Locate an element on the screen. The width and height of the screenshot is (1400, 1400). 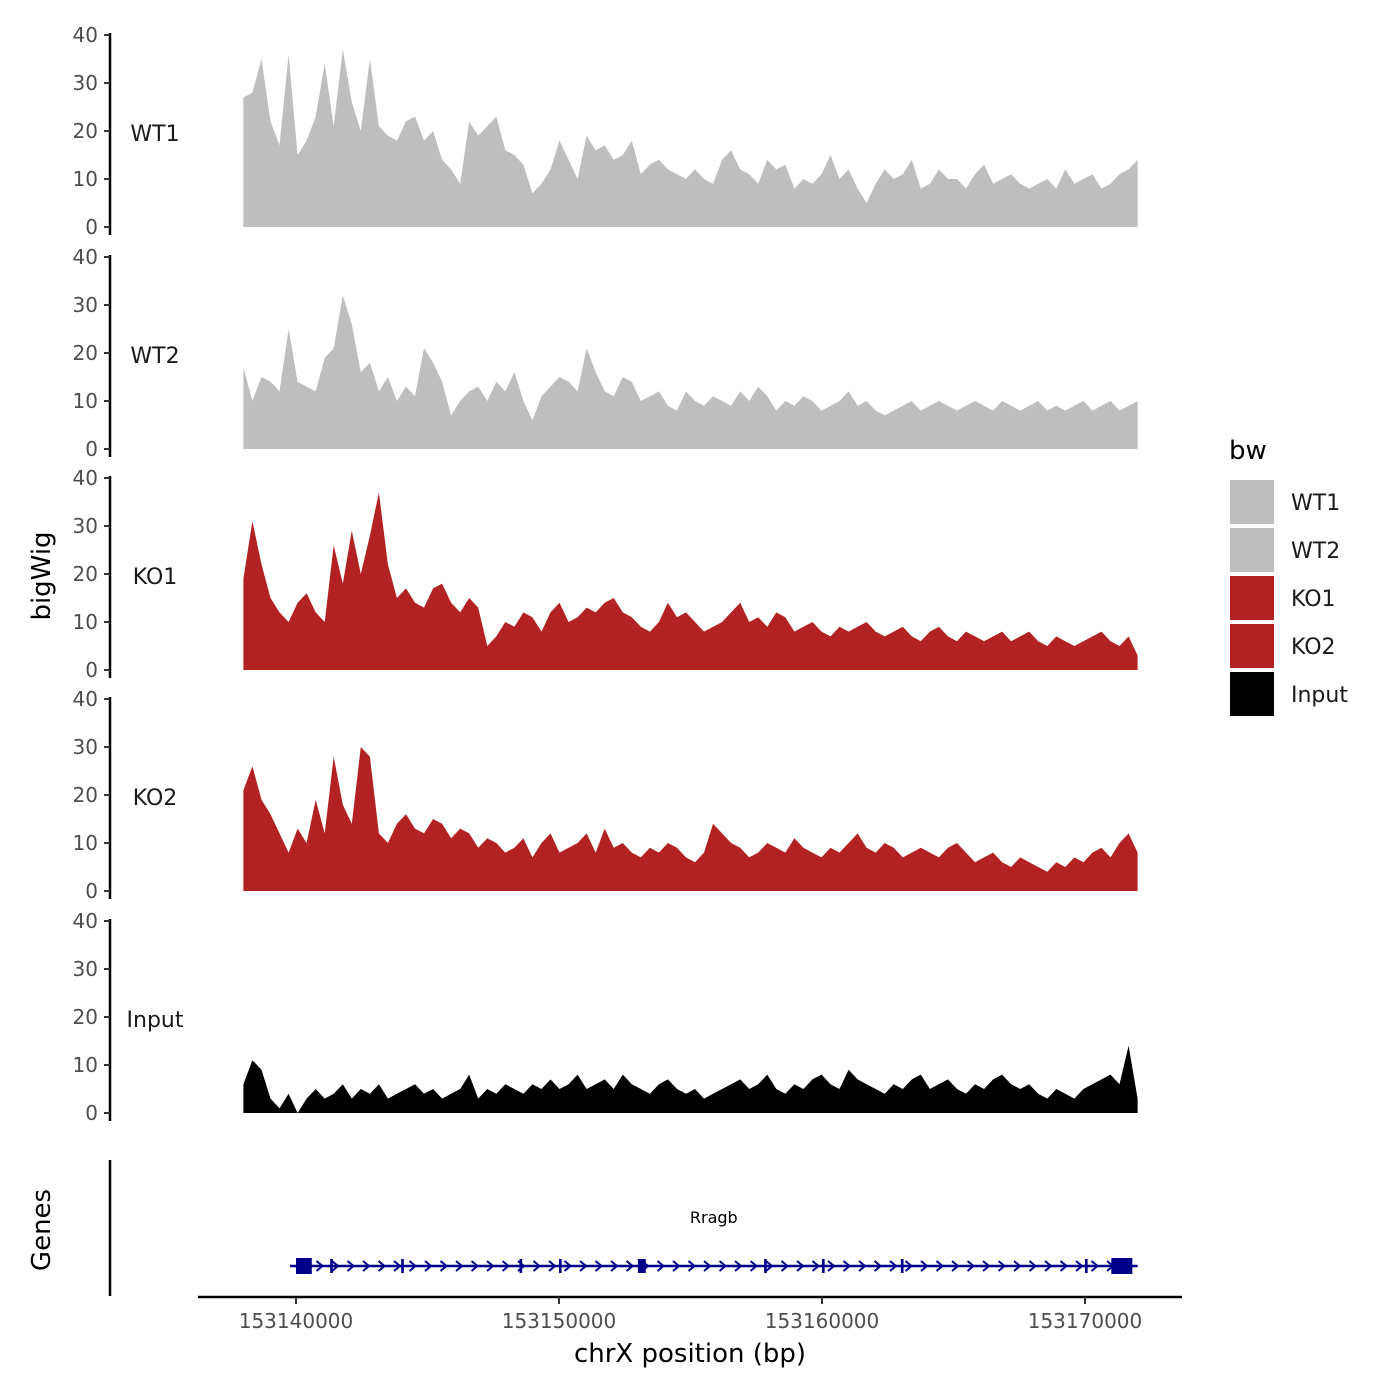
track-label: KO1 is located at coordinates (155, 577).